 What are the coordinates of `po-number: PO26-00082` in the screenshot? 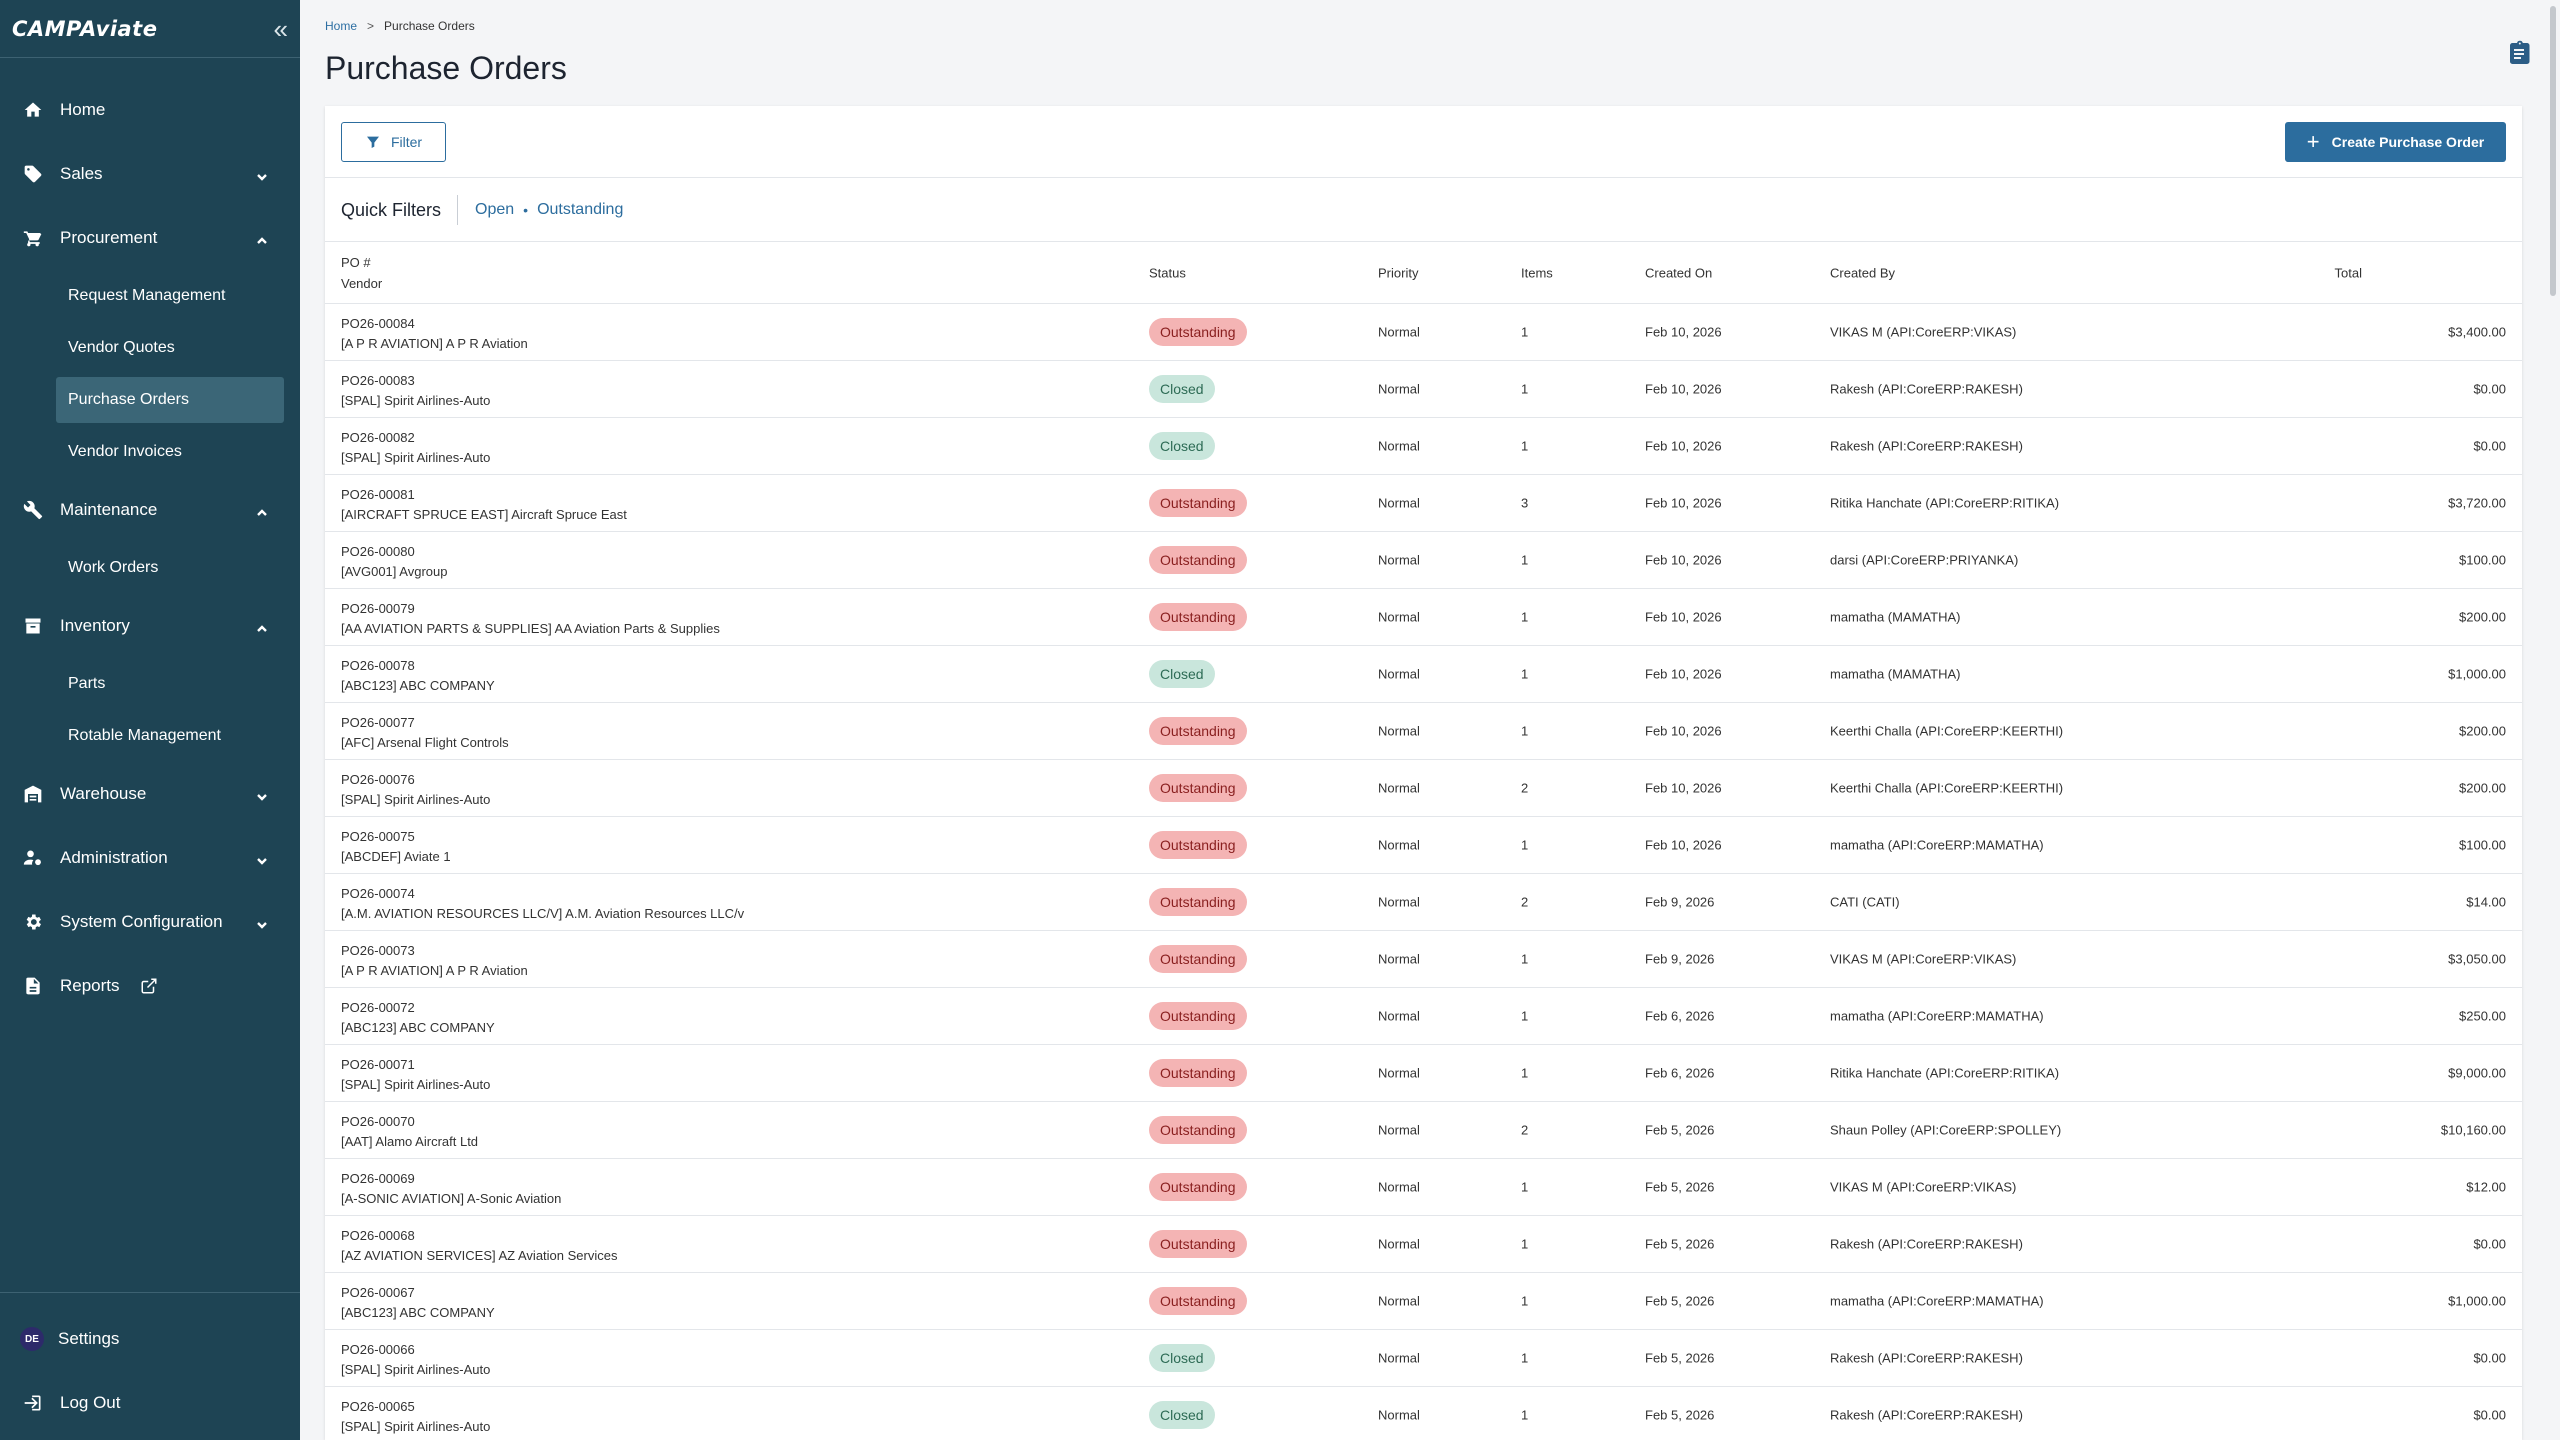 It's located at (378, 437).